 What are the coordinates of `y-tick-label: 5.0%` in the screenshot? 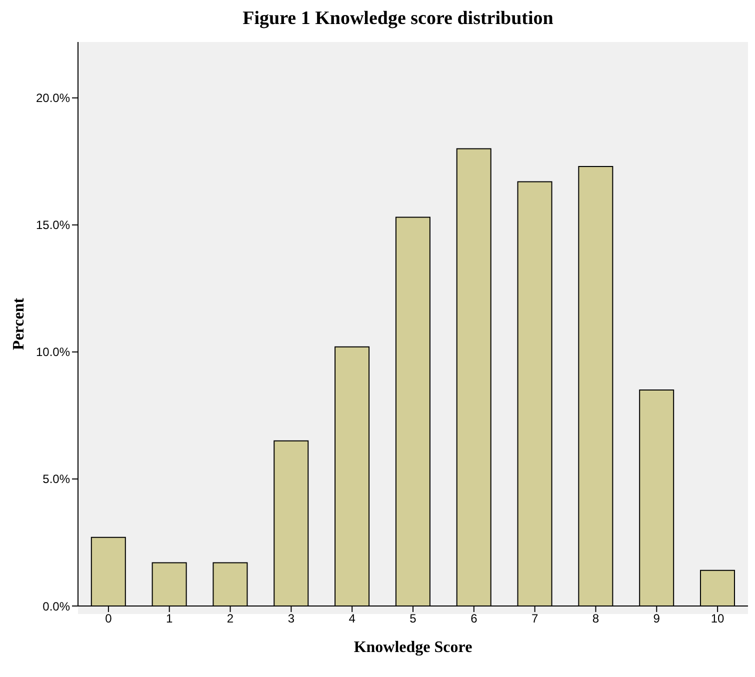 It's located at (56, 479).